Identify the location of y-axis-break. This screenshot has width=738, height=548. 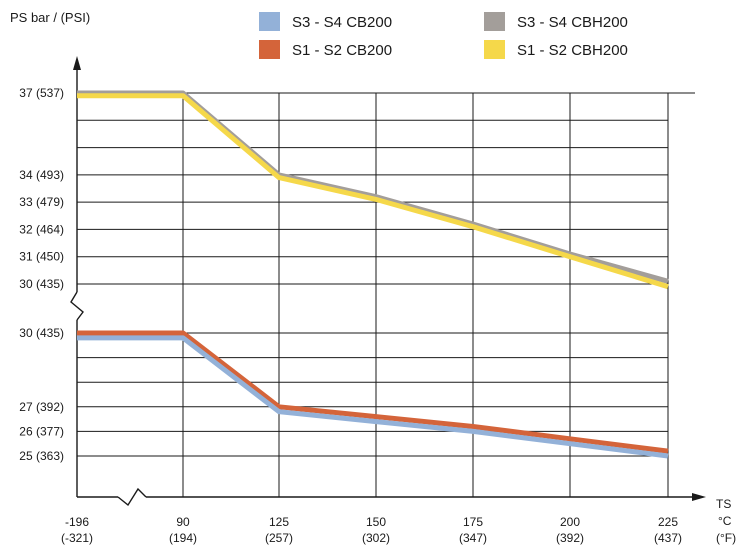
(77, 306).